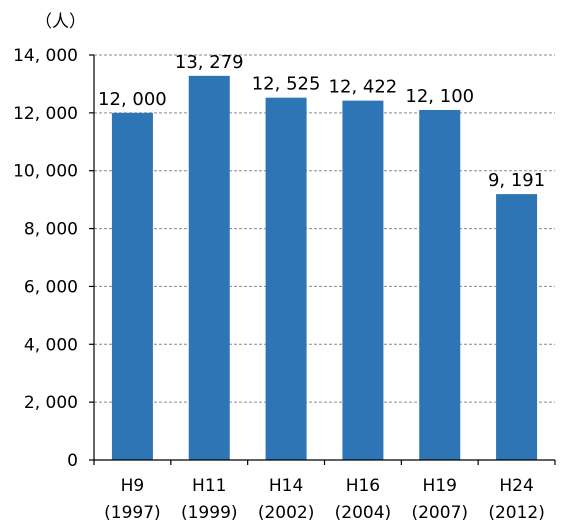 This screenshot has height=524, width=569. I want to click on y-tick-label: 10, 000, so click(45, 172).